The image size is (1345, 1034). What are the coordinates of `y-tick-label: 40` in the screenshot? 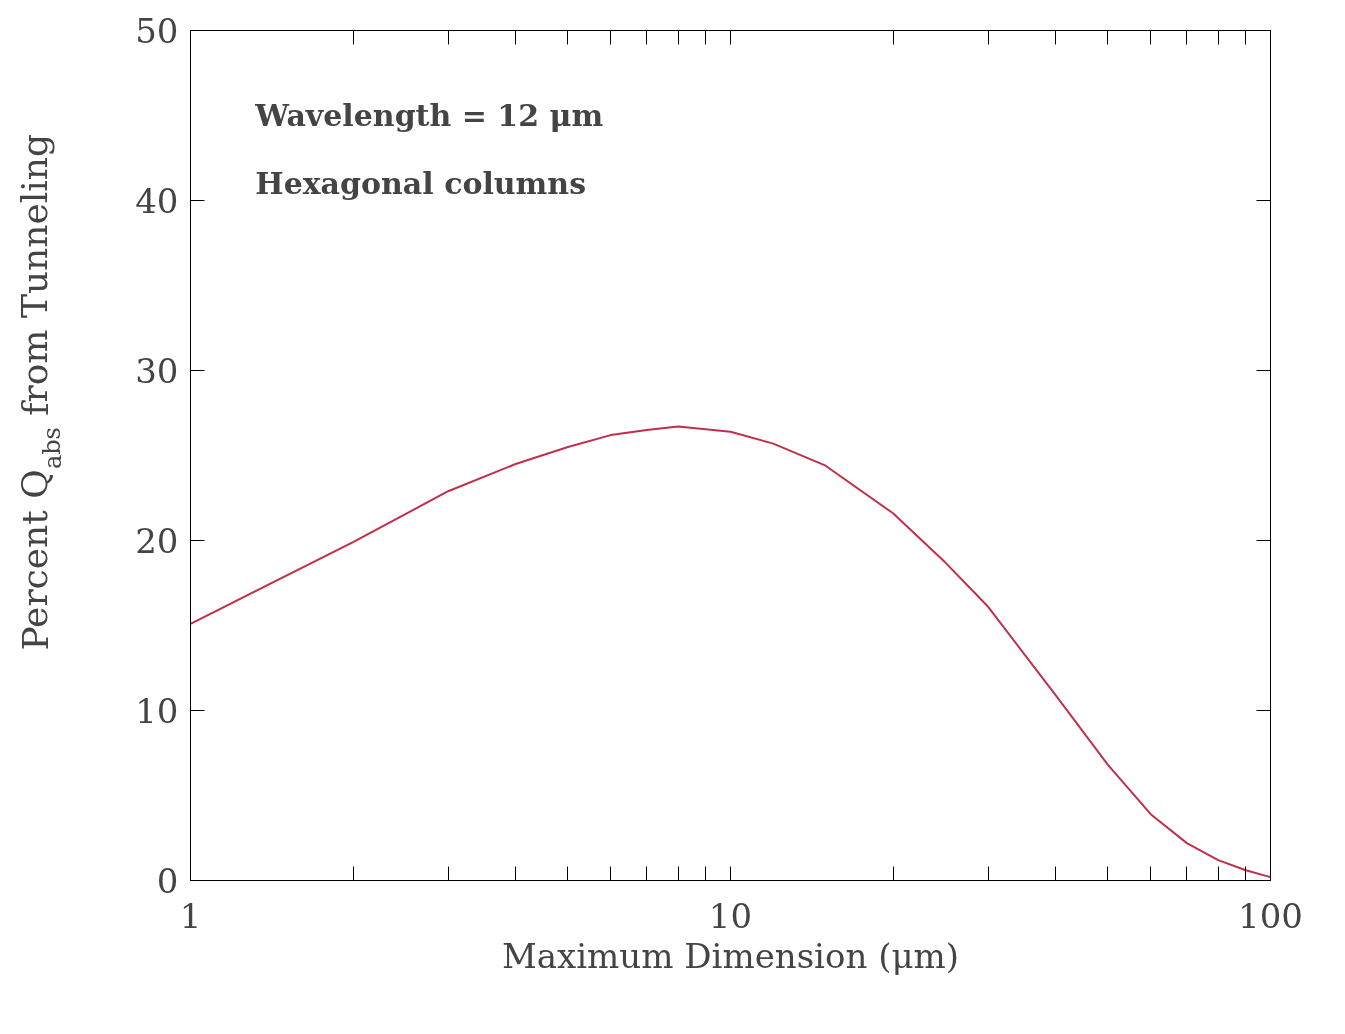 It's located at (157, 201).